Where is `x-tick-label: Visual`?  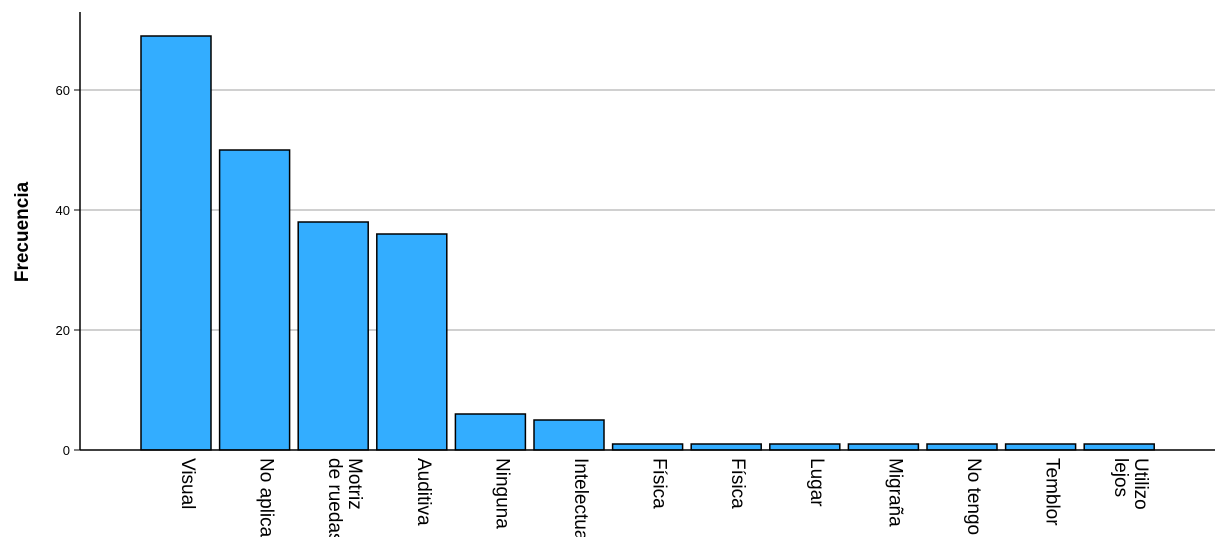
x-tick-label: Visual is located at coordinates (187, 483).